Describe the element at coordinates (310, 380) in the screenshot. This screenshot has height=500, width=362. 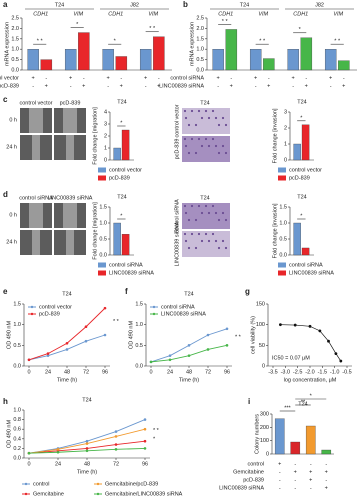
I see `x-axis-label: log concentration, μM` at that location.